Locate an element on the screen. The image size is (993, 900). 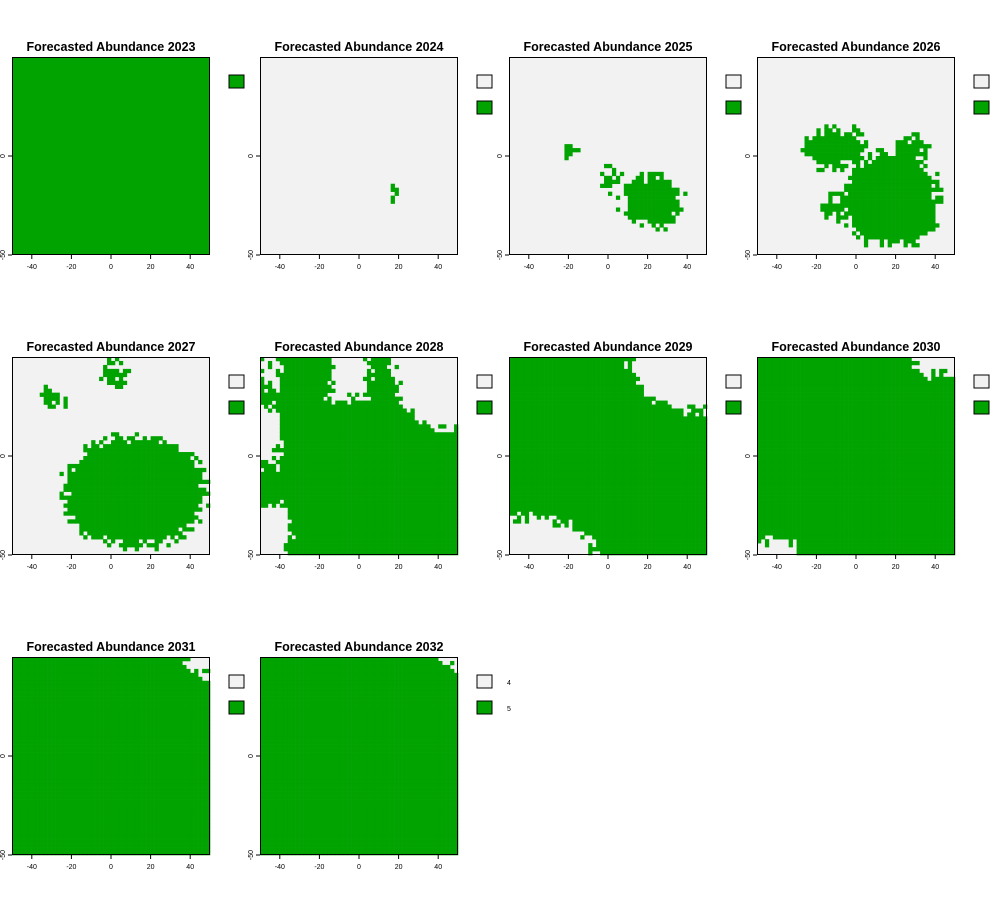
x-tick-label: 0 is located at coordinates (359, 267).